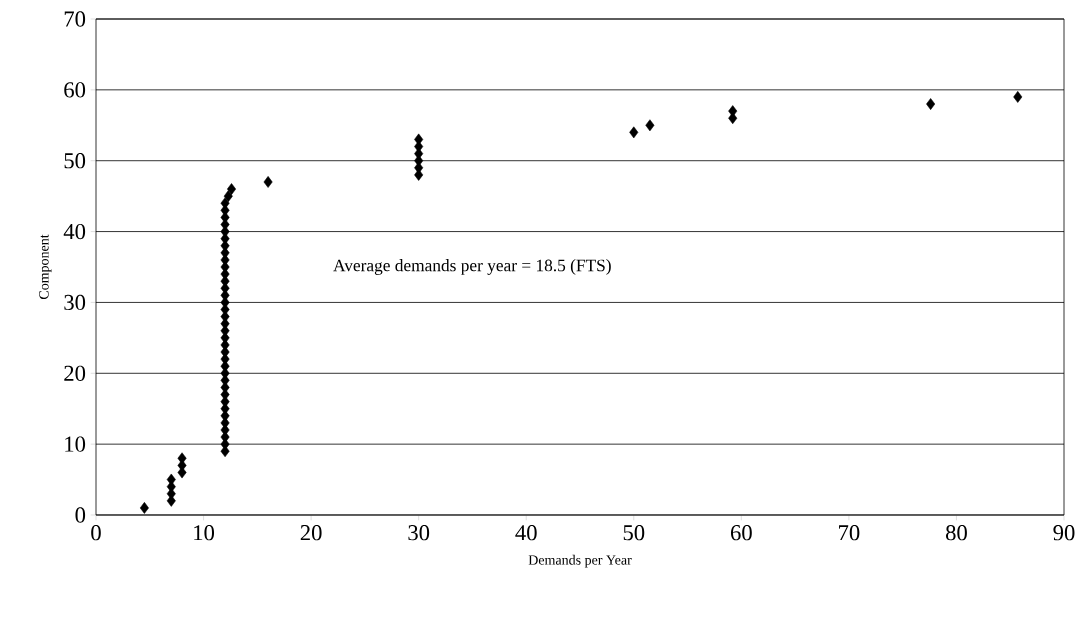 Image resolution: width=1081 pixels, height=621 pixels. What do you see at coordinates (419, 533) in the screenshot?
I see `x-tick-label: 30` at bounding box center [419, 533].